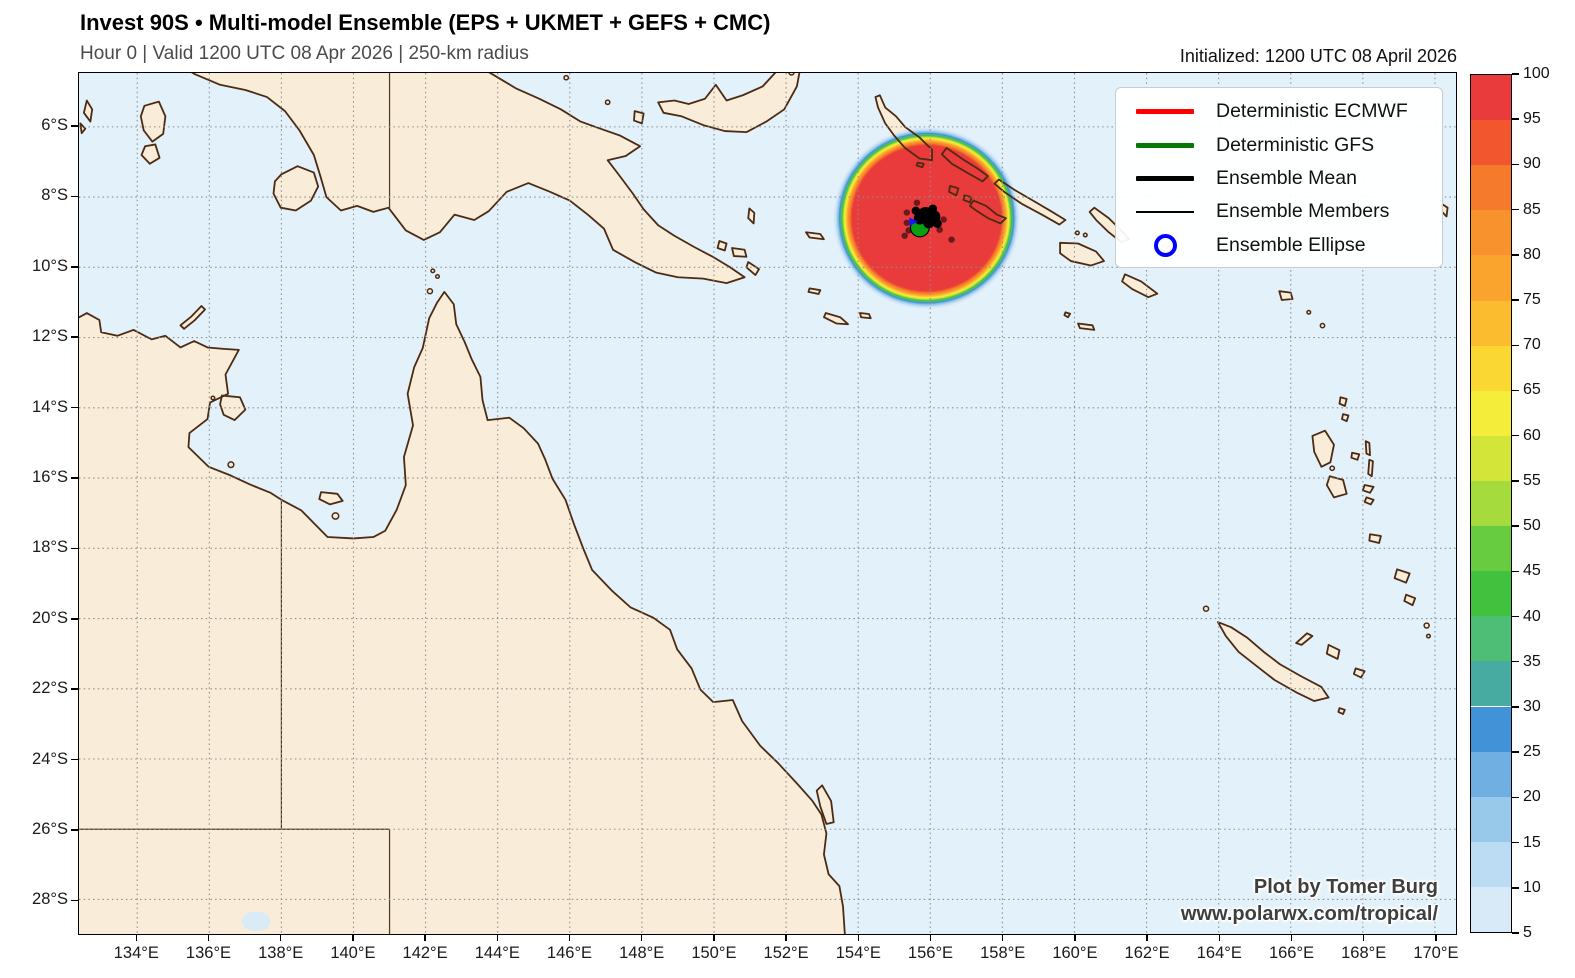 This screenshot has width=1575, height=978. What do you see at coordinates (1436, 953) in the screenshot?
I see `x-tick-label: 170°E` at bounding box center [1436, 953].